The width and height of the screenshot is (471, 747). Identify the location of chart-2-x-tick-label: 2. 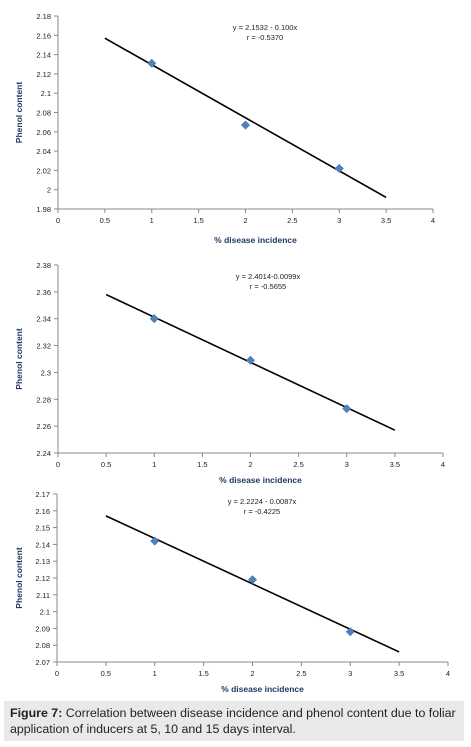
(250, 464).